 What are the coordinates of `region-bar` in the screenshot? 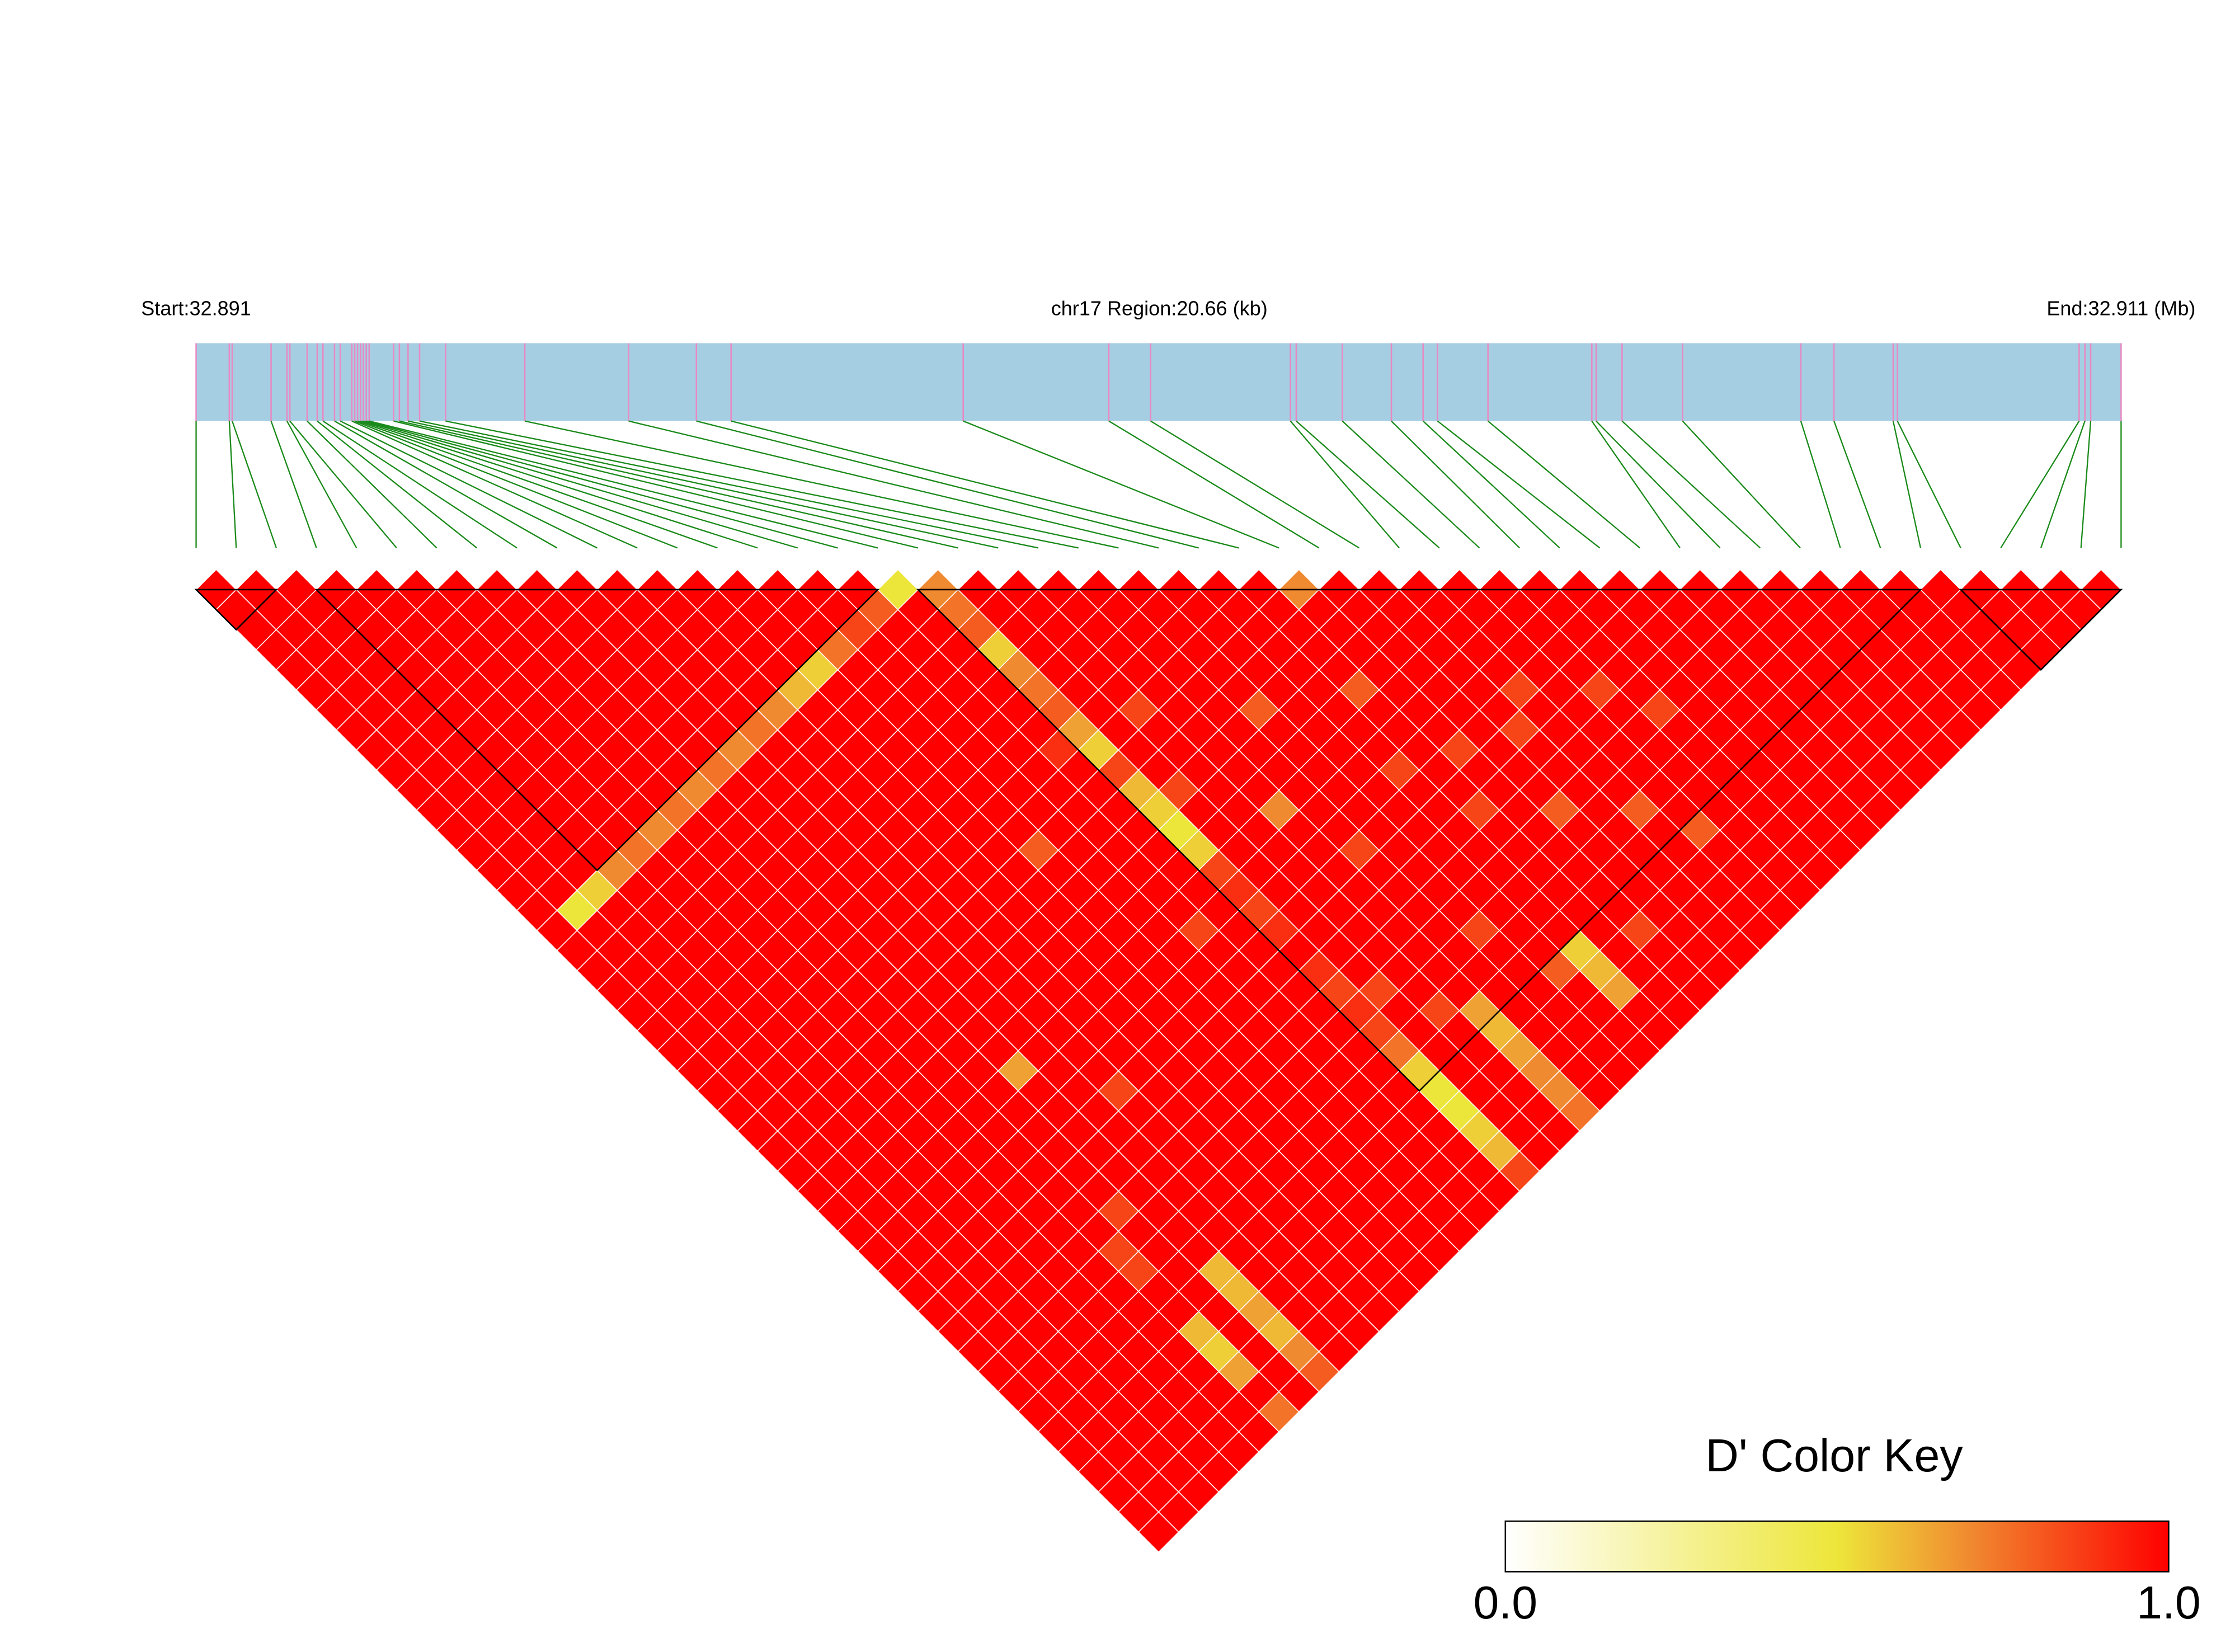 It's located at (1158, 382).